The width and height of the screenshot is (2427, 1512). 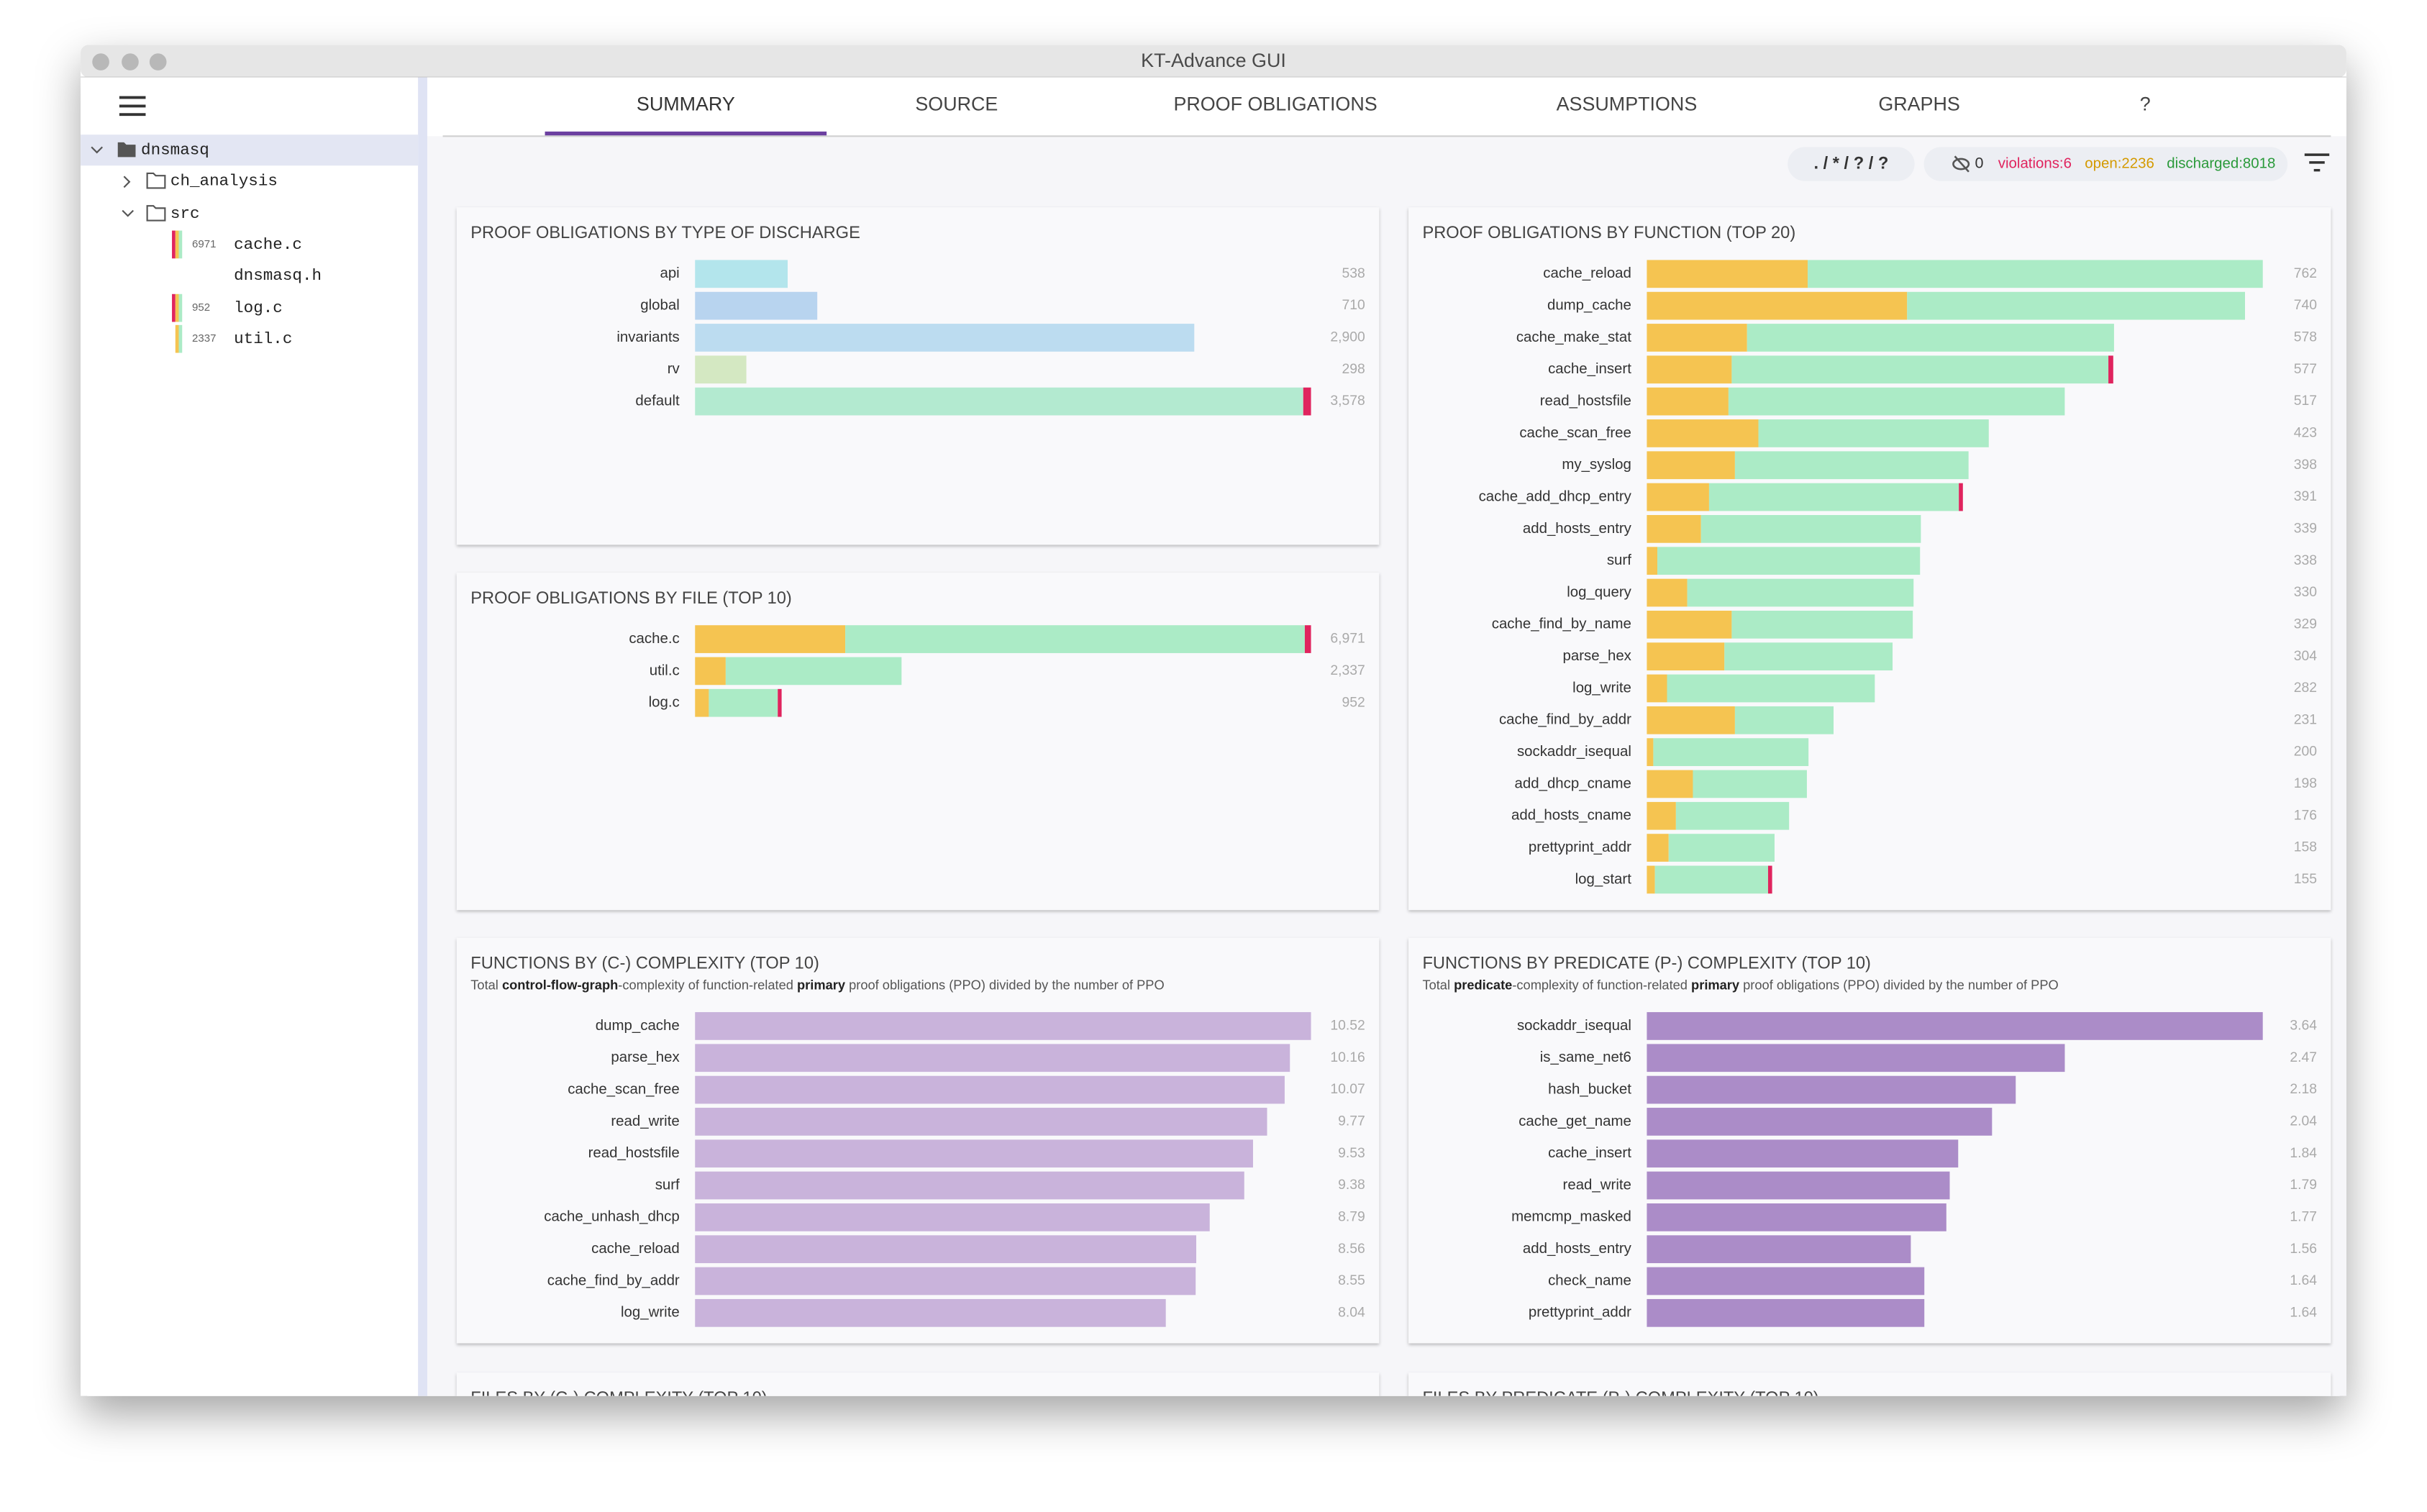 What do you see at coordinates (647, 337) in the screenshot?
I see `category-label: invariants` at bounding box center [647, 337].